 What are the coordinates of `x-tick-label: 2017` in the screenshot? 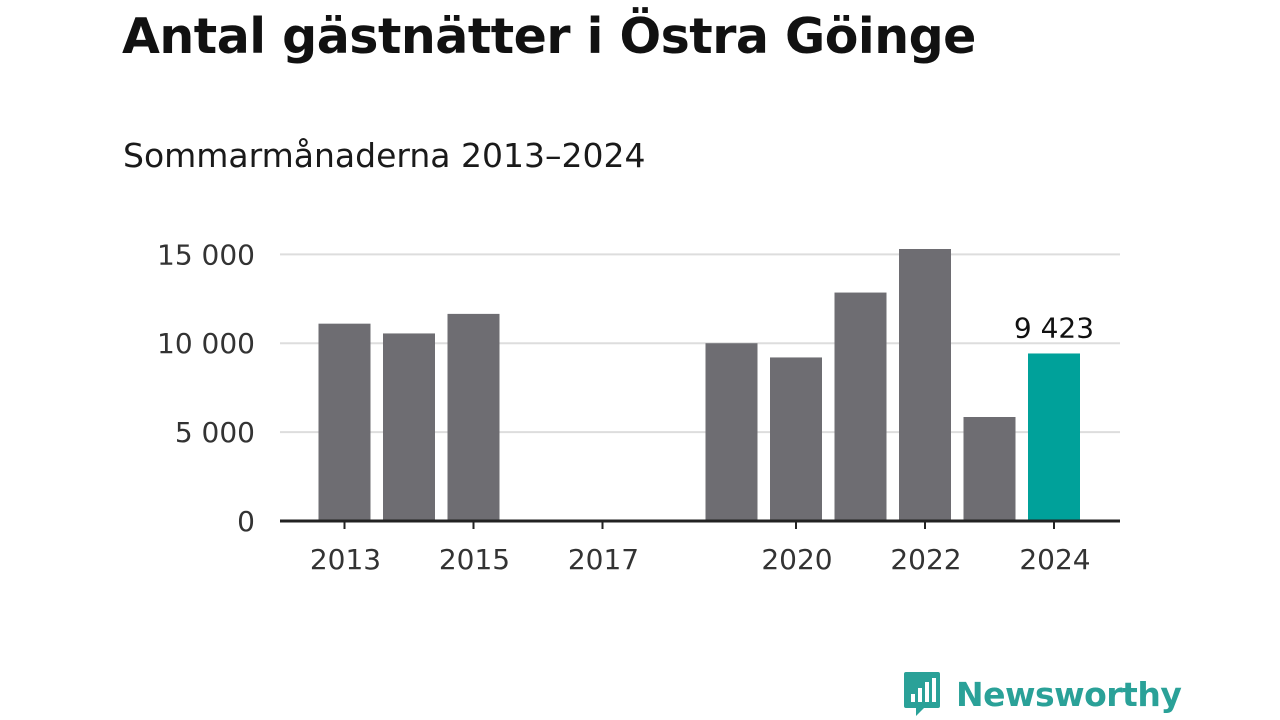 It's located at (603, 559).